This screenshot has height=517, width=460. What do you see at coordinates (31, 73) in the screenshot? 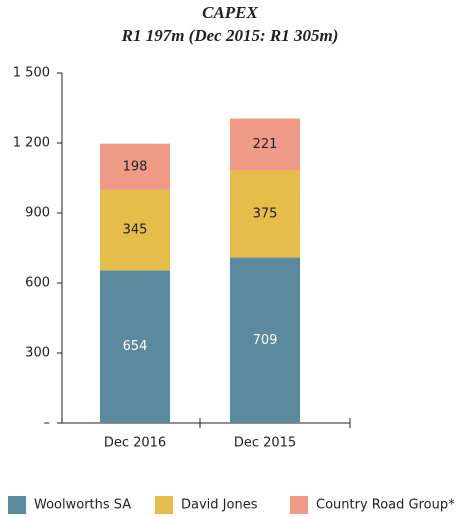
I see `y-tick-label: 1 500` at bounding box center [31, 73].